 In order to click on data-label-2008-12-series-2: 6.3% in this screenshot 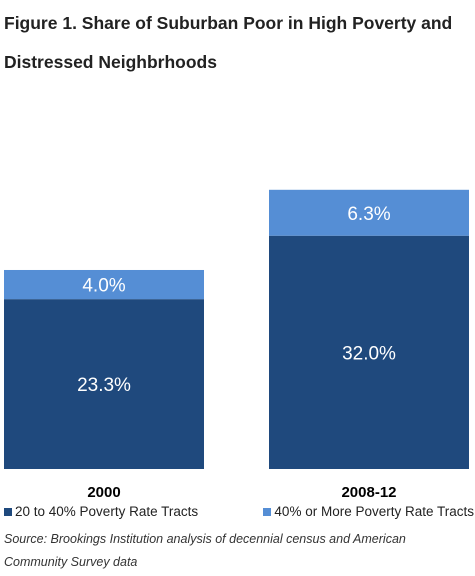, I will do `click(368, 214)`.